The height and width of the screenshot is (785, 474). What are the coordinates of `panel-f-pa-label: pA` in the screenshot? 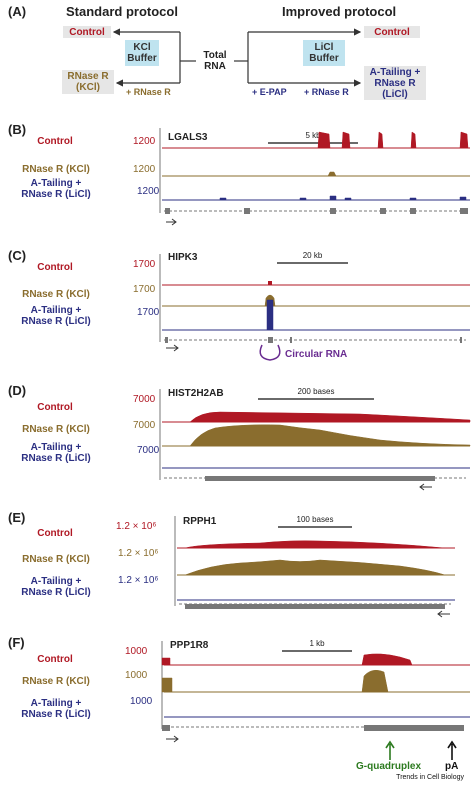 It's located at (452, 766).